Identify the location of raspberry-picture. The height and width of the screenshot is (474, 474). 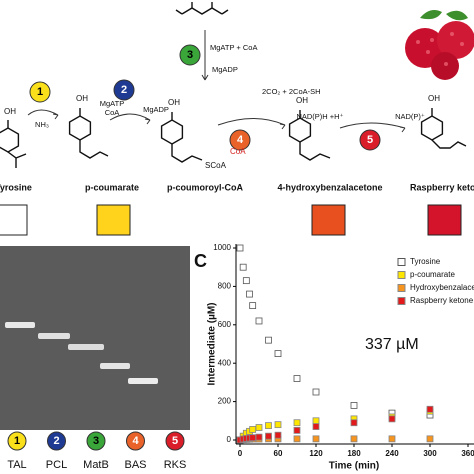
(439, 45).